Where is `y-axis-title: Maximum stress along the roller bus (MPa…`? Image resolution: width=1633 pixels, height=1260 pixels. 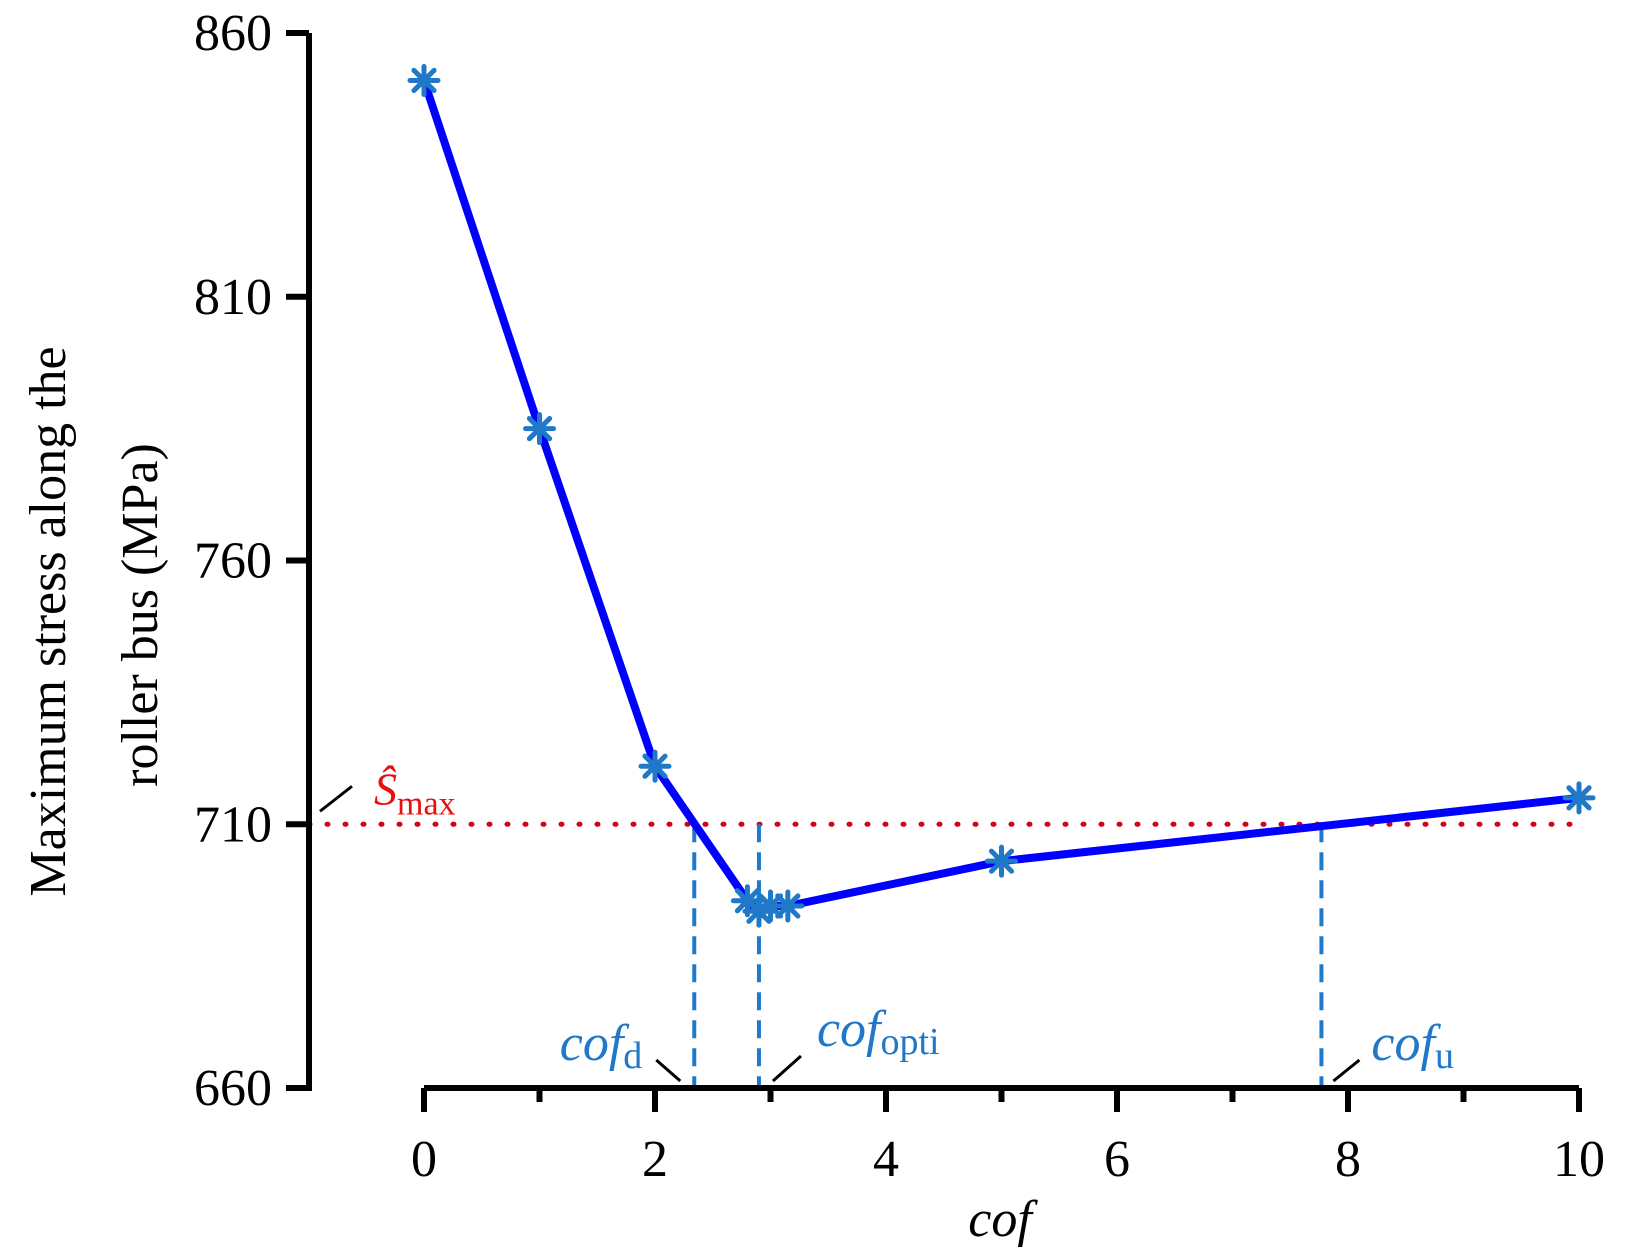 y-axis-title: Maximum stress along the roller bus (MPa… is located at coordinates (94, 614).